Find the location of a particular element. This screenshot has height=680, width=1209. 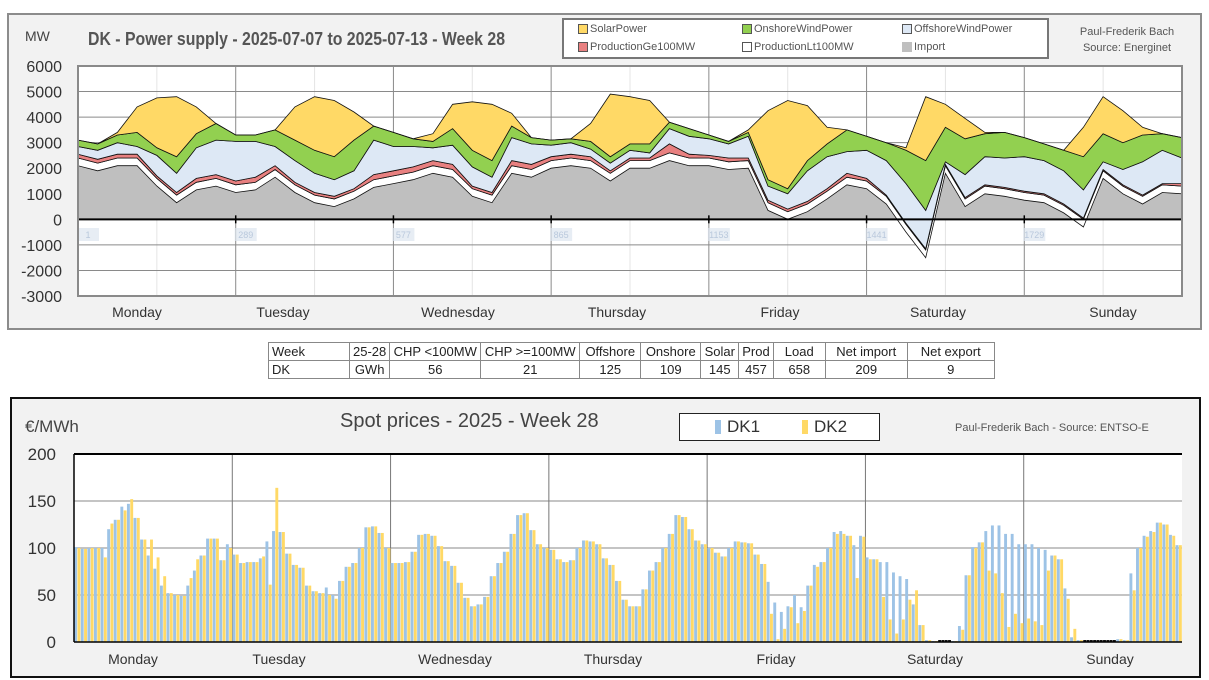

y-tick-label: 3000 is located at coordinates (44, 144).